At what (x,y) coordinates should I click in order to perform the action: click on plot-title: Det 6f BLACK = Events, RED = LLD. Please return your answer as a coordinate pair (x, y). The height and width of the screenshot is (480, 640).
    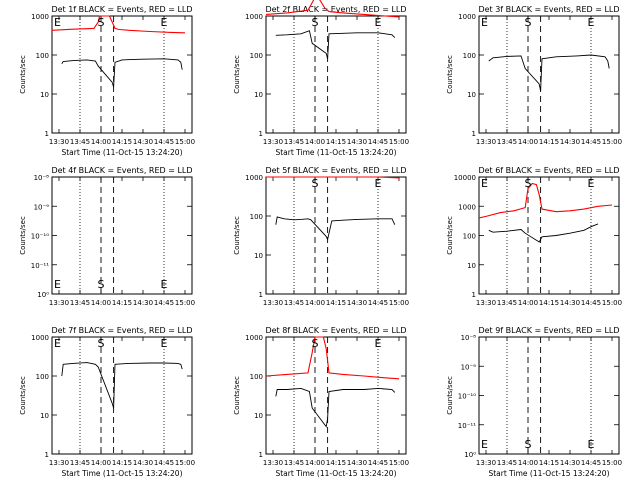
    Looking at the image, I should click on (548, 170).